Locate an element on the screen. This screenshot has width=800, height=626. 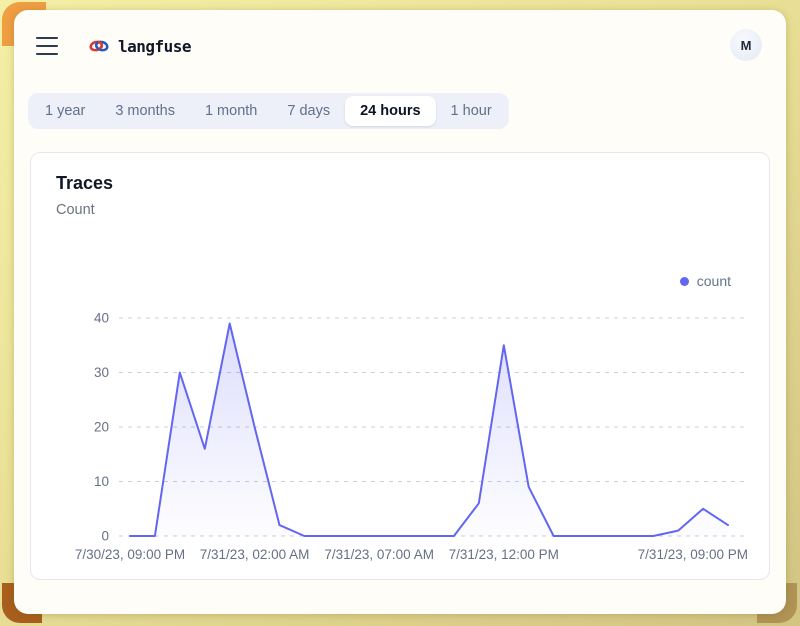
user-avatar: M is located at coordinates (746, 45).